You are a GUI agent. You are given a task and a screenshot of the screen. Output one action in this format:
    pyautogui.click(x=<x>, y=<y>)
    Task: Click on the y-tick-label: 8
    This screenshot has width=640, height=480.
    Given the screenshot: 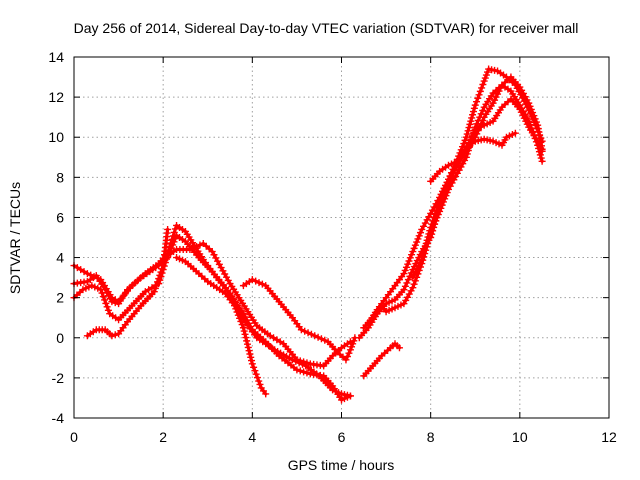 What is the action you would take?
    pyautogui.click(x=60, y=177)
    